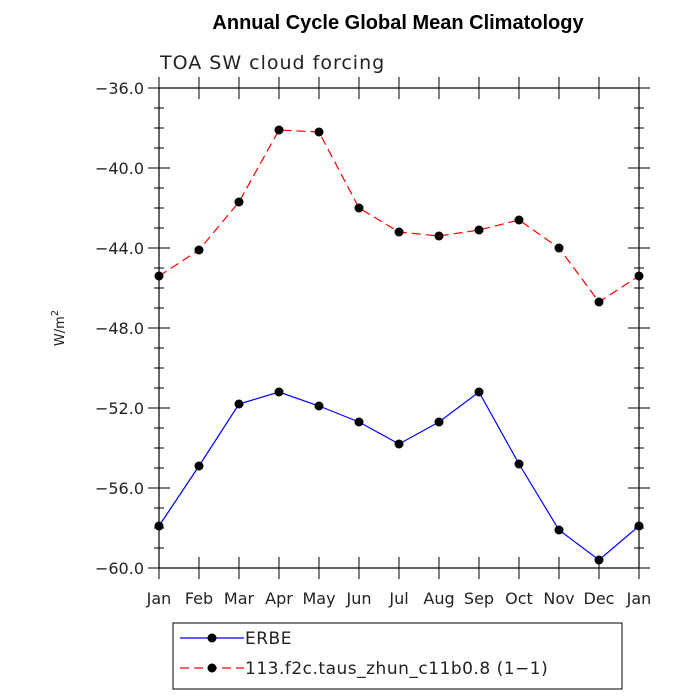 The width and height of the screenshot is (700, 700). Describe the element at coordinates (236, 639) in the screenshot. I see `legend-entry-0: ERBE` at that location.